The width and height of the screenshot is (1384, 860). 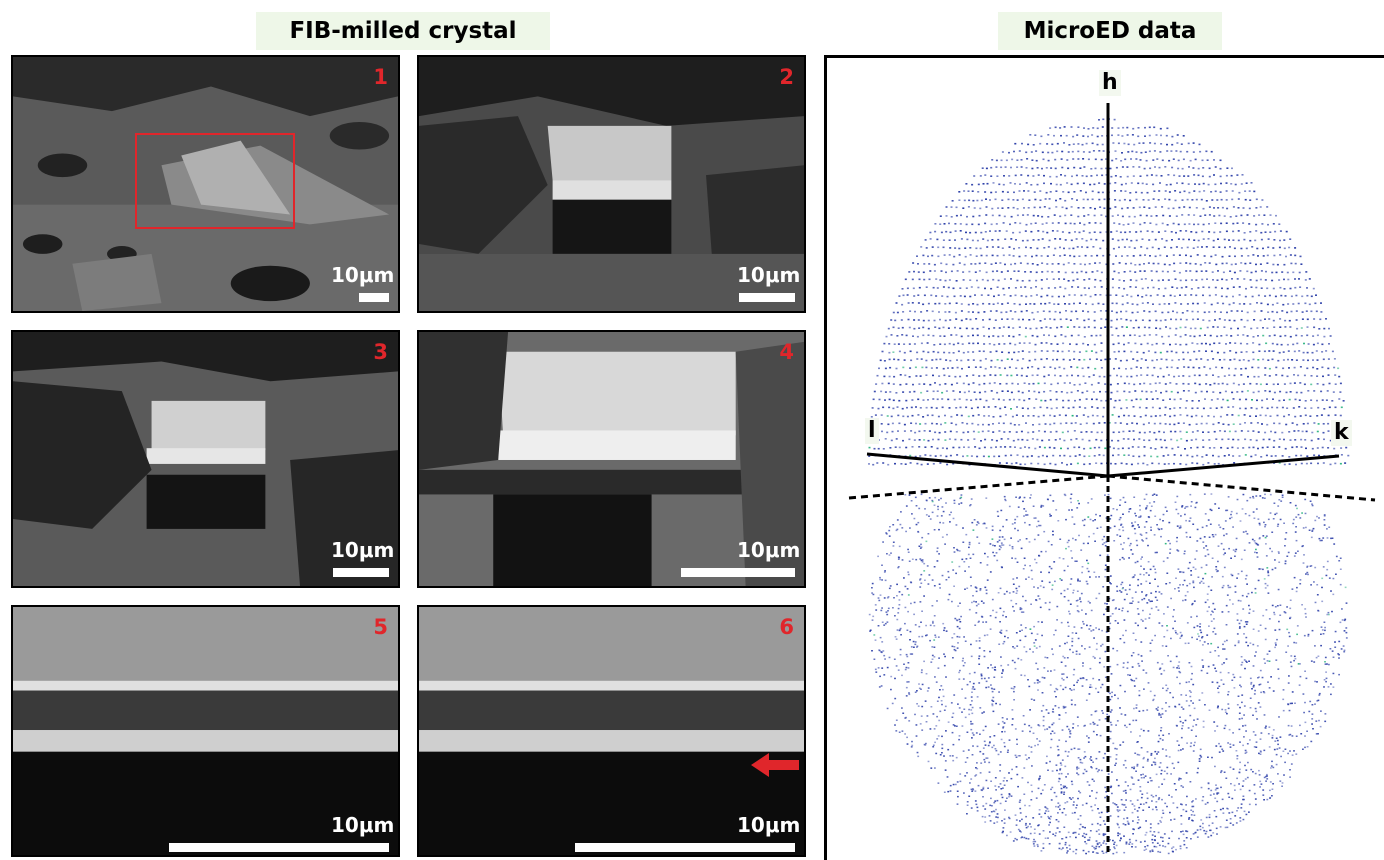 What do you see at coordinates (1110, 31) in the screenshot?
I see `microed-title: MicroED data` at bounding box center [1110, 31].